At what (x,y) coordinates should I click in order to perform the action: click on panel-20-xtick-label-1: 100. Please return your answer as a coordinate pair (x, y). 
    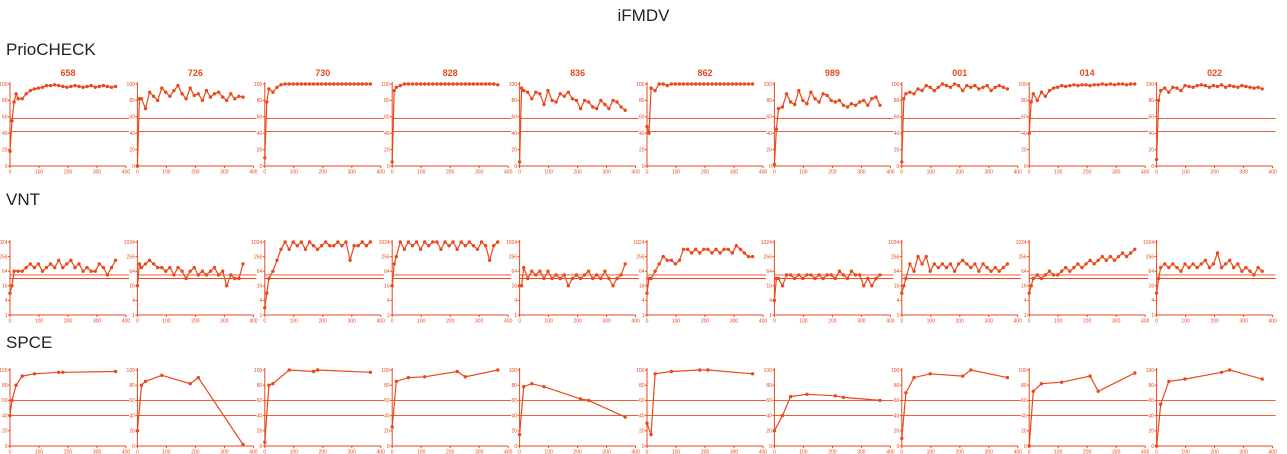
    Looking at the image, I should click on (39, 452).